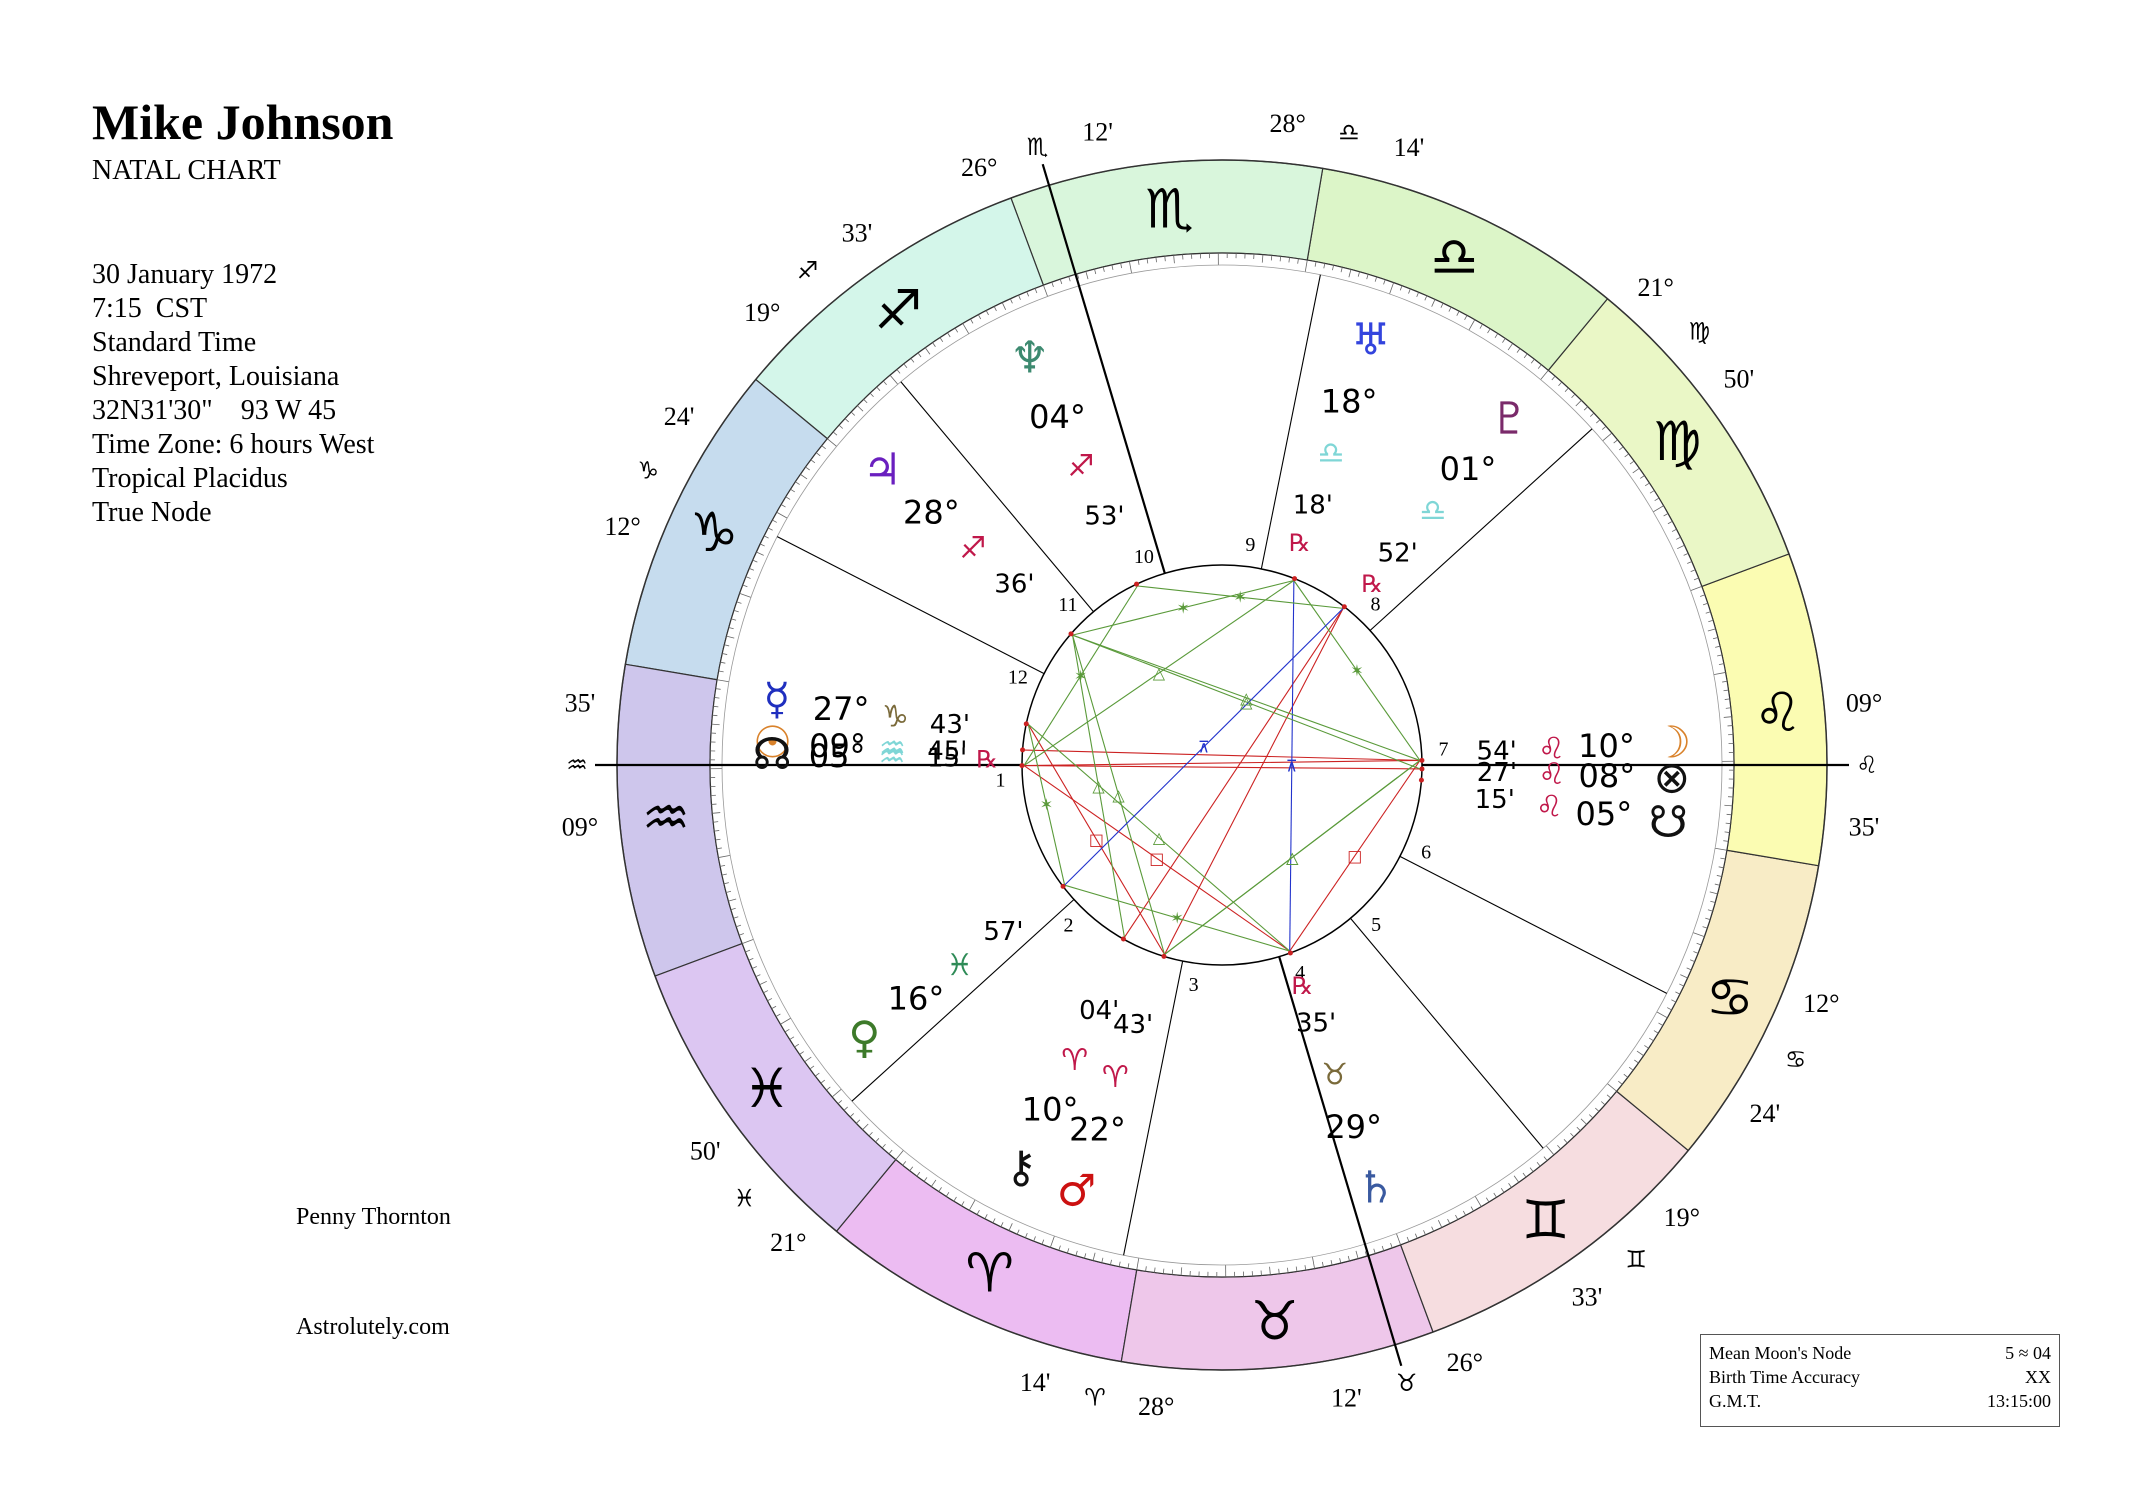 This screenshot has width=2138, height=1512. I want to click on cusp-sign-icon: ♓, so click(745, 1199).